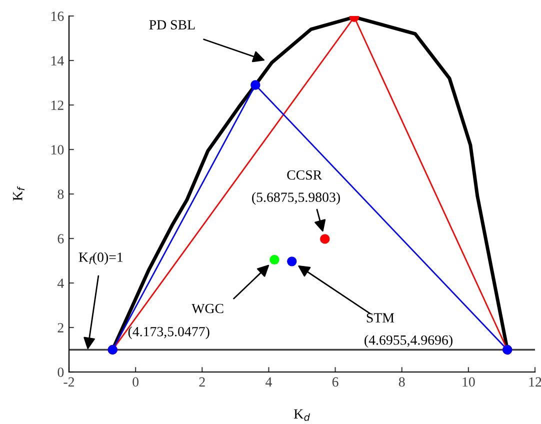 Image resolution: width=541 pixels, height=424 pixels. What do you see at coordinates (296, 198) in the screenshot?
I see `annotation: (5.6875,5.9803)` at bounding box center [296, 198].